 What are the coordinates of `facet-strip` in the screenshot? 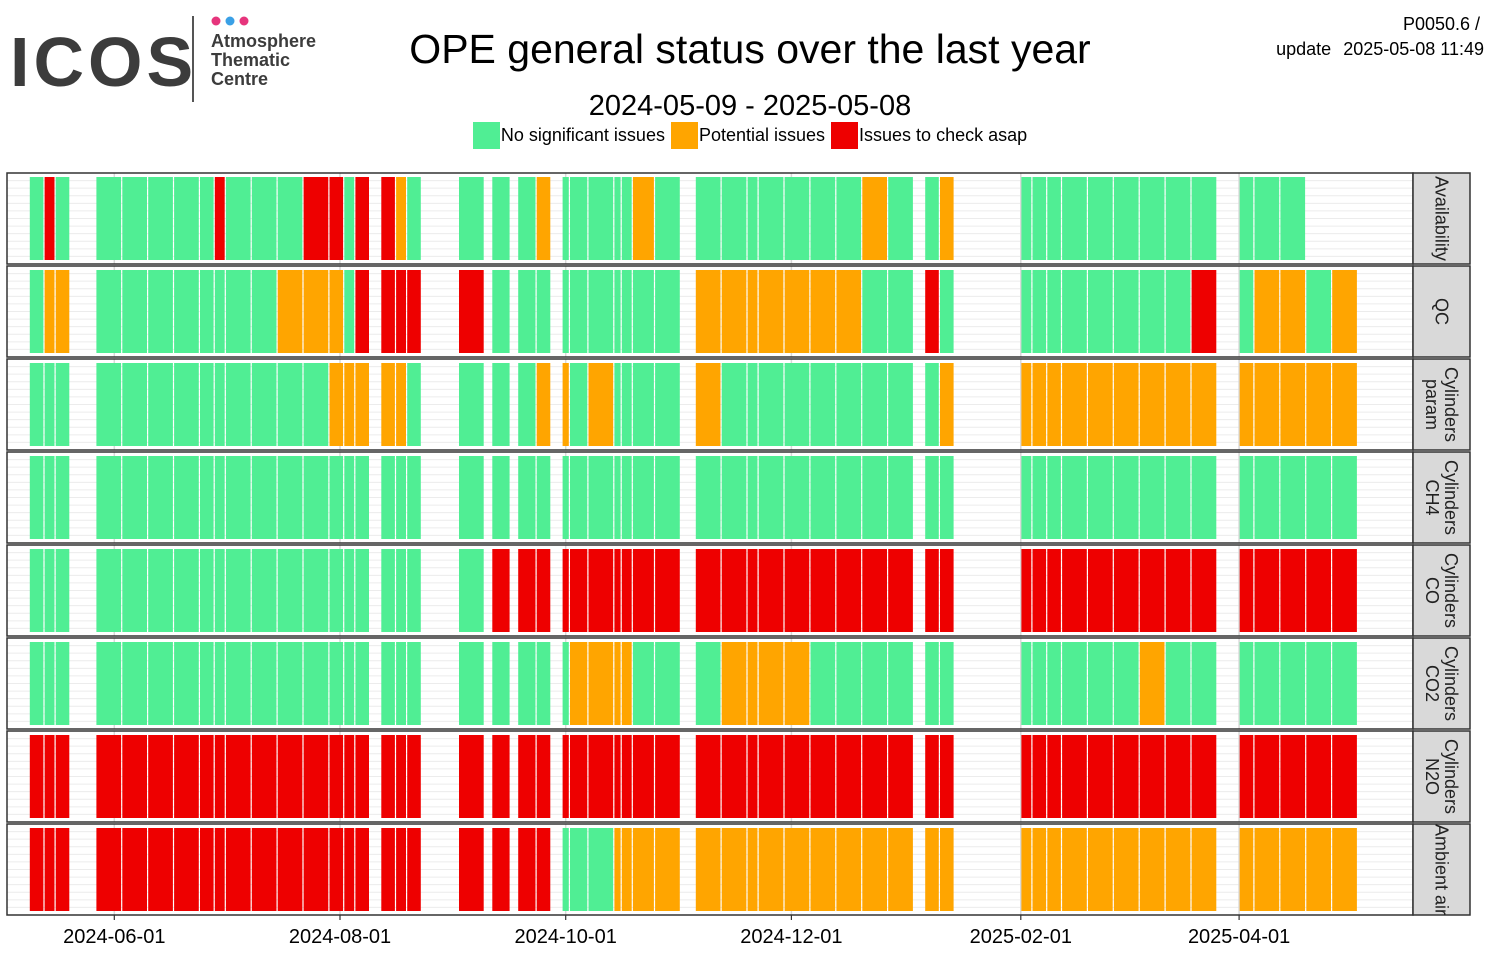 It's located at (1441, 683).